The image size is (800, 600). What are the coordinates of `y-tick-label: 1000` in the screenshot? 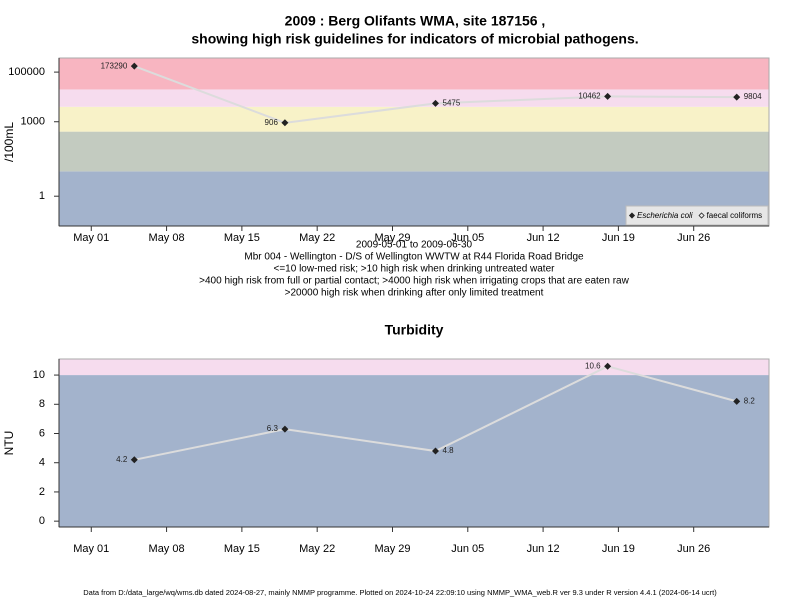 It's located at (33, 122).